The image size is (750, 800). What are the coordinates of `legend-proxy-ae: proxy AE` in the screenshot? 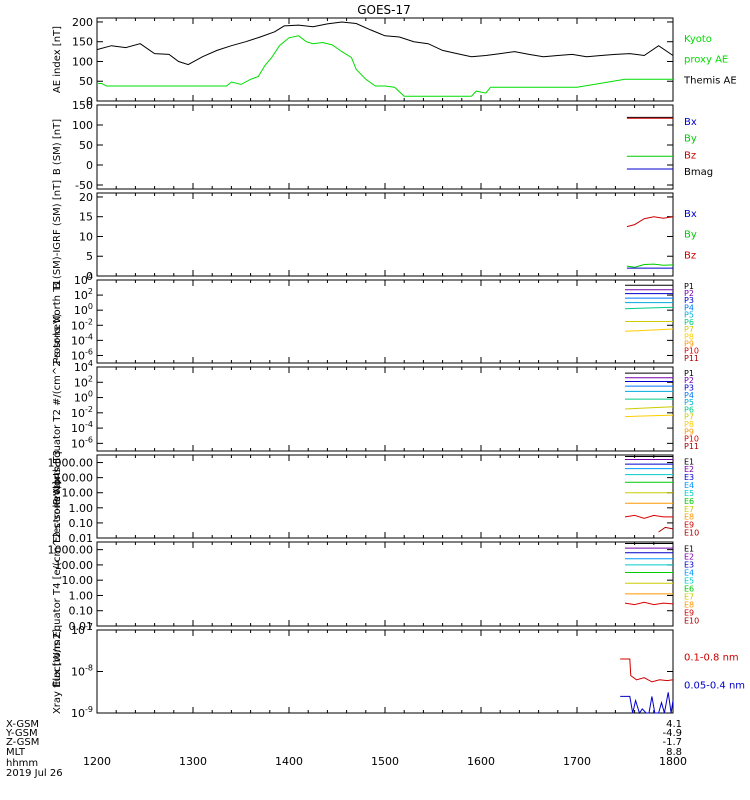 It's located at (706, 60).